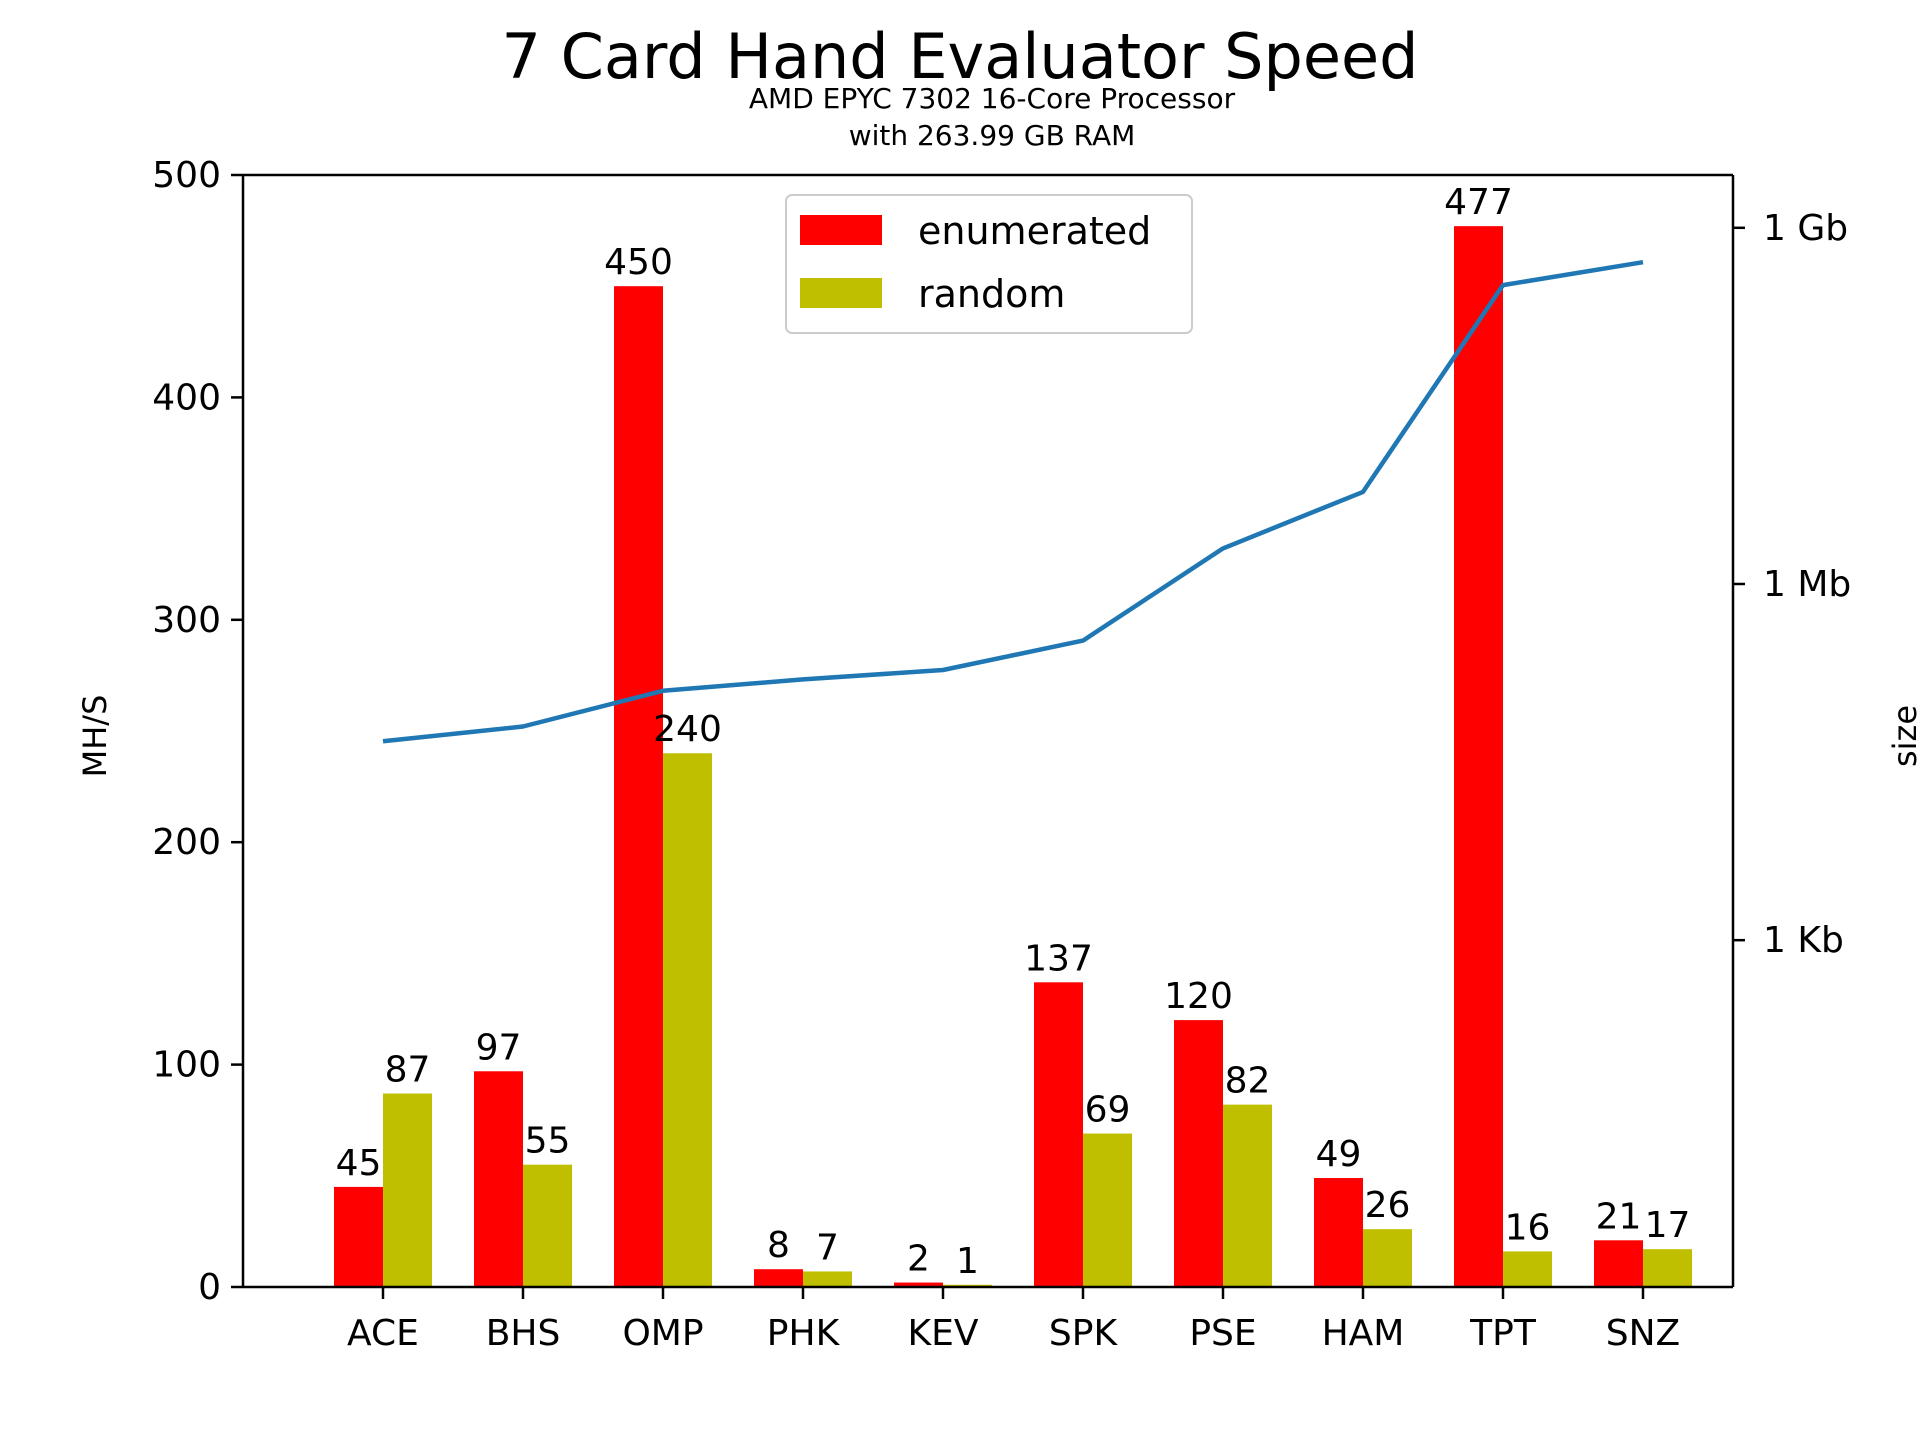 The width and height of the screenshot is (1920, 1440). What do you see at coordinates (918, 1259) in the screenshot?
I see `bar-label-enumerated-kev: 2` at bounding box center [918, 1259].